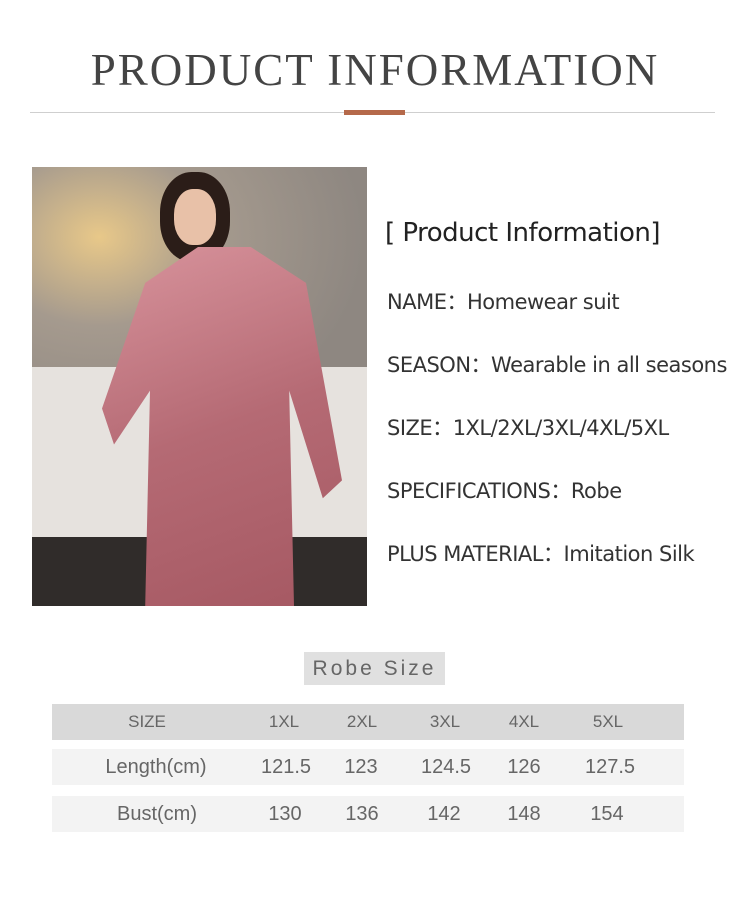  I want to click on table-cell: 142, so click(444, 814).